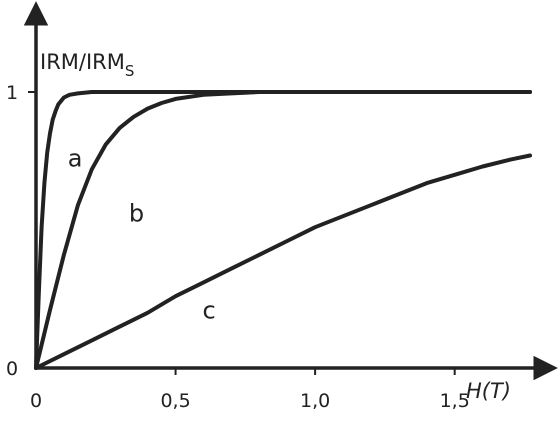  I want to click on x-tick-label: 1,0, so click(315, 401).